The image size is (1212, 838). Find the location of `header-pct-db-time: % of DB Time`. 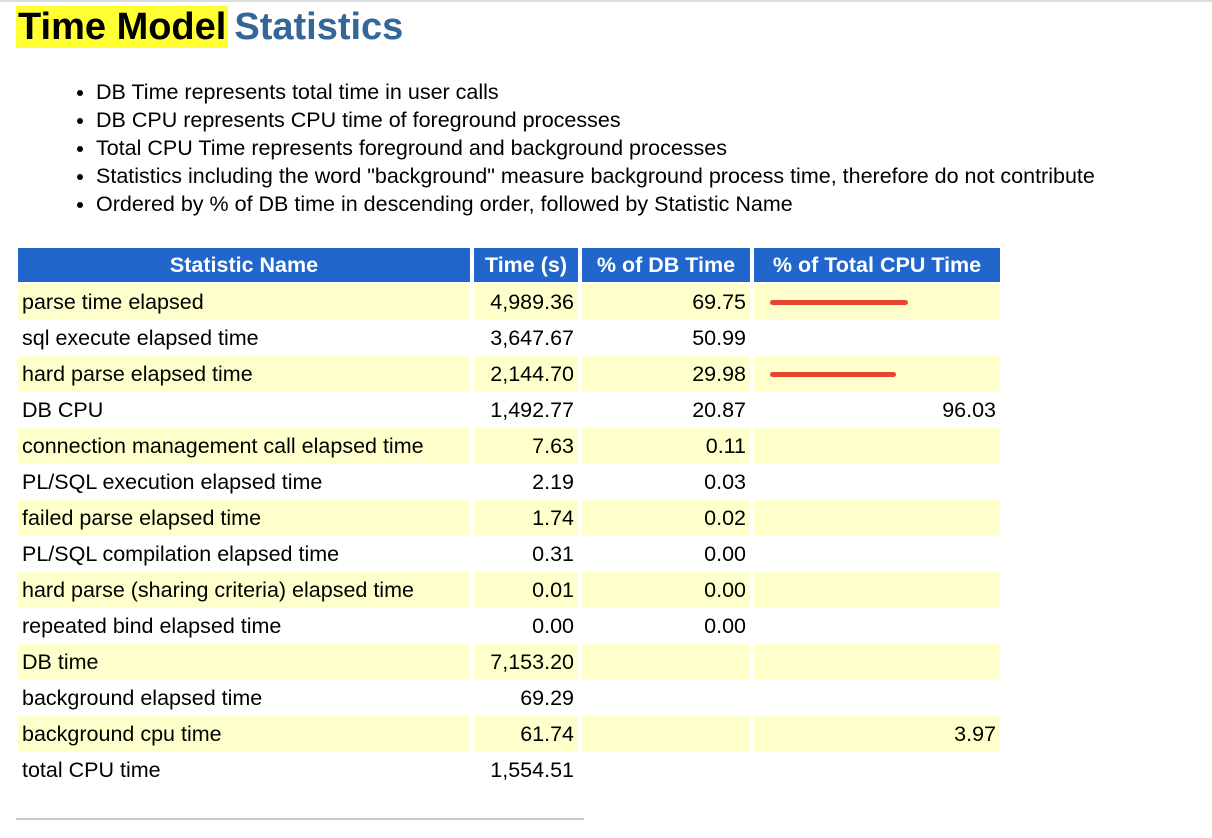

header-pct-db-time: % of DB Time is located at coordinates (666, 266).